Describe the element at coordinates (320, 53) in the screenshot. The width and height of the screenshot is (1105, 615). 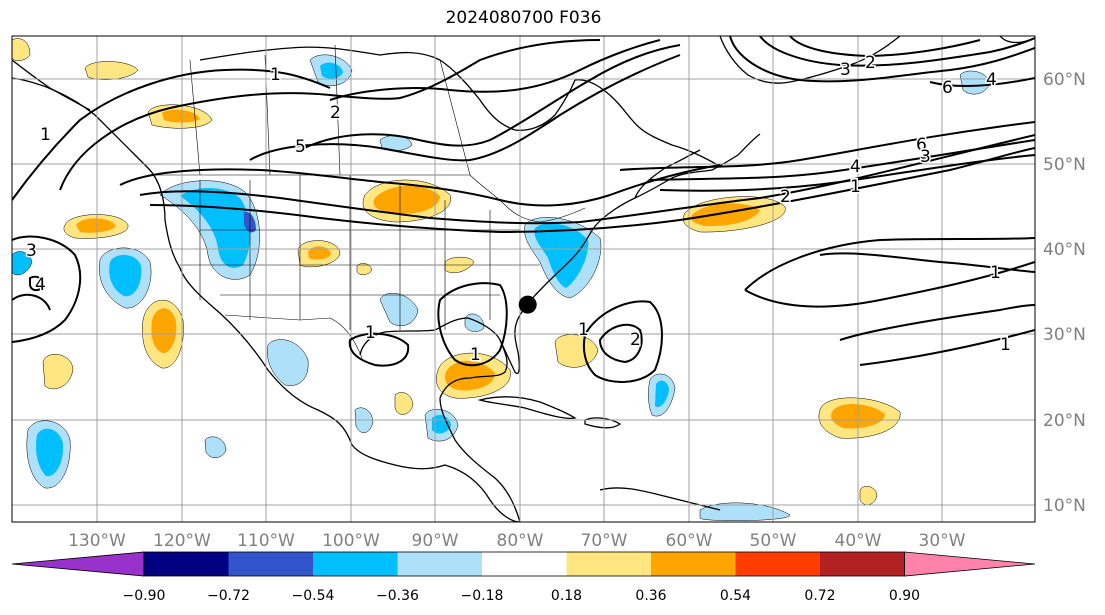
I see `arctic-coastline` at that location.